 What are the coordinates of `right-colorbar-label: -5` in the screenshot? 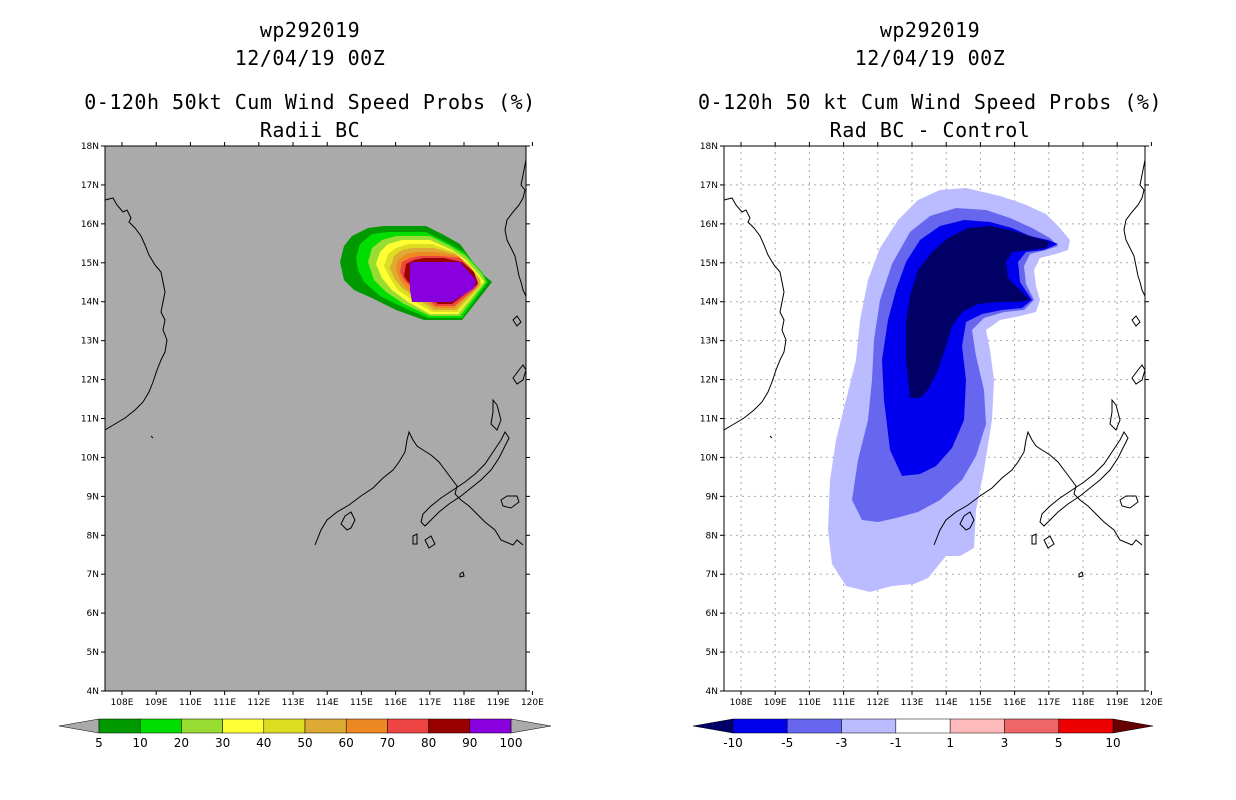 It's located at (787, 743).